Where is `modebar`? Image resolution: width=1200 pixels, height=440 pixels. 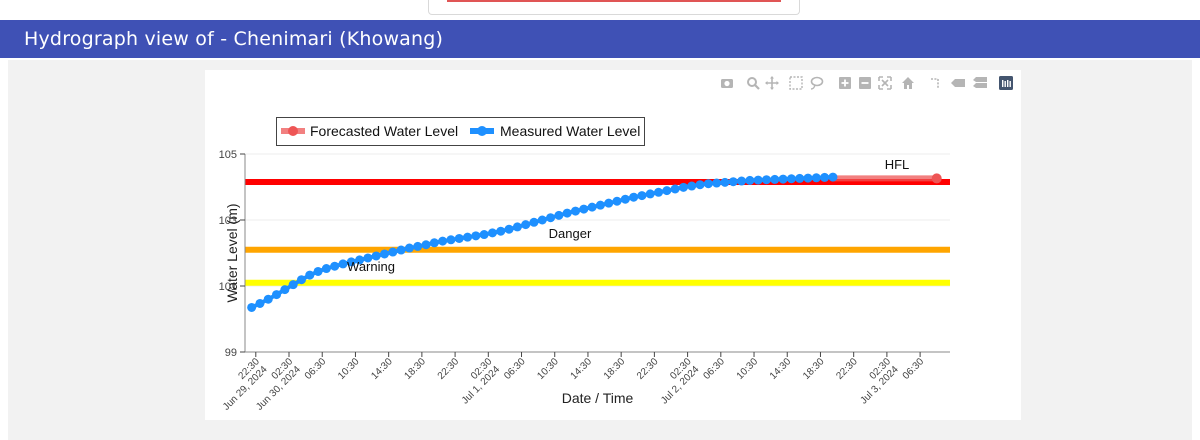
modebar is located at coordinates (867, 83).